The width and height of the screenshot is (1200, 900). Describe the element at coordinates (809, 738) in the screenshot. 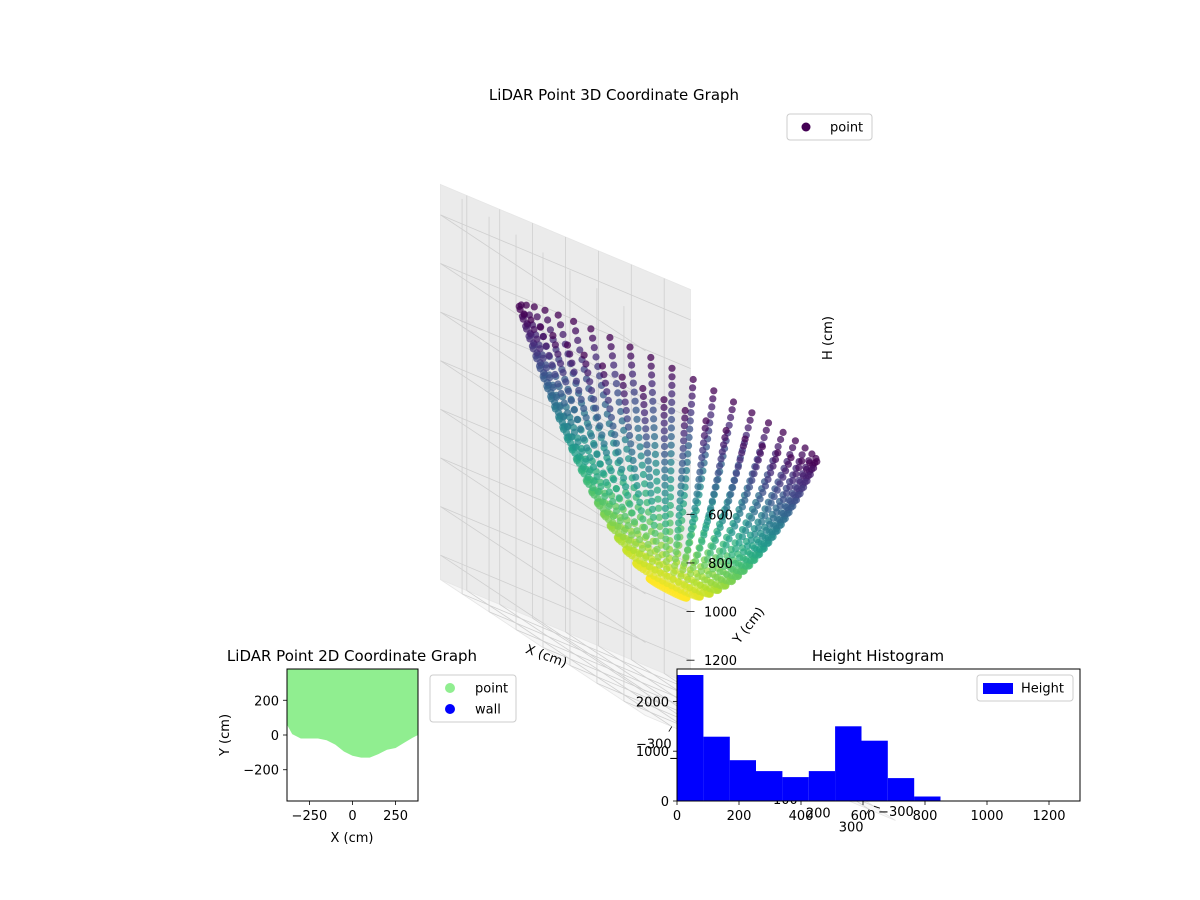

I see `histogram-bars` at that location.